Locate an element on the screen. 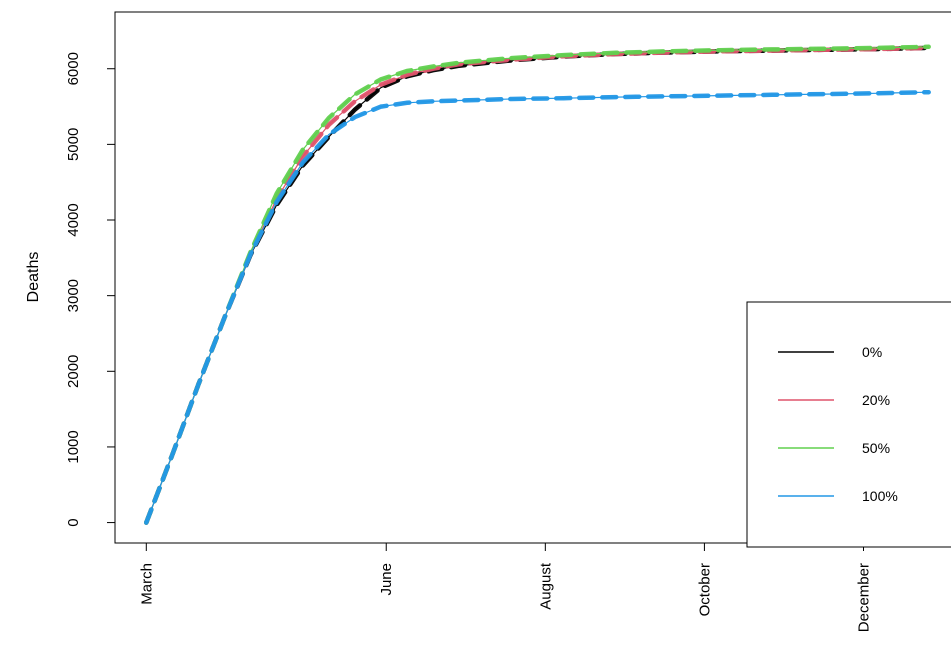  y-tick-label-2: 2000 is located at coordinates (73, 371).